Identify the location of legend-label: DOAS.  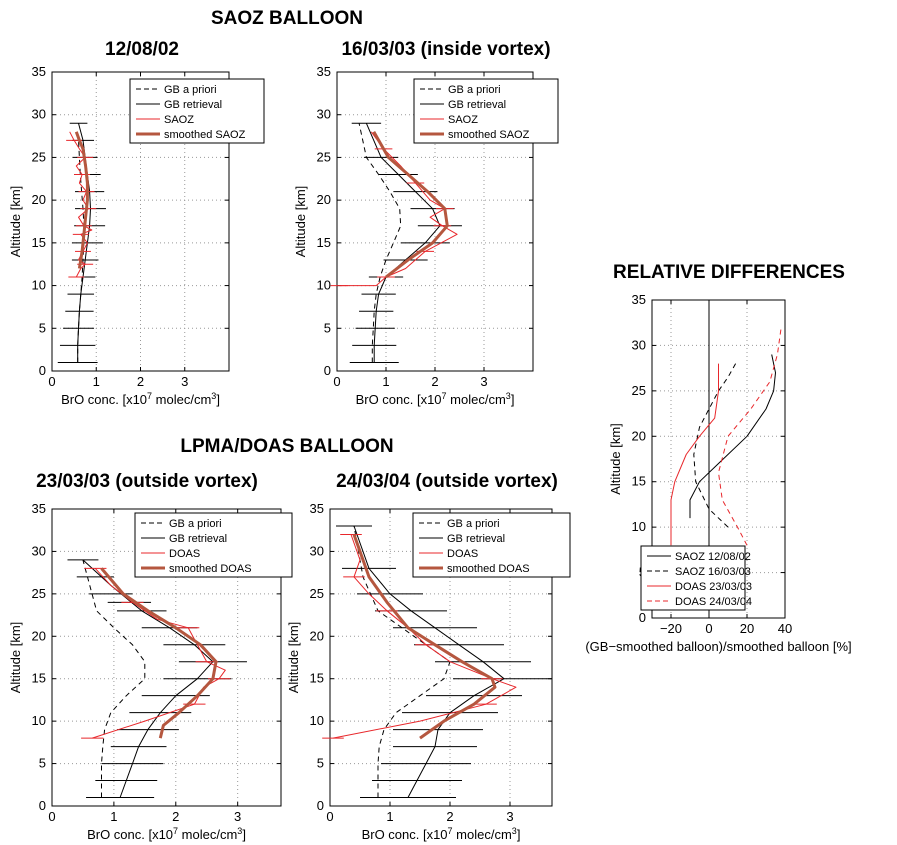
(462, 554).